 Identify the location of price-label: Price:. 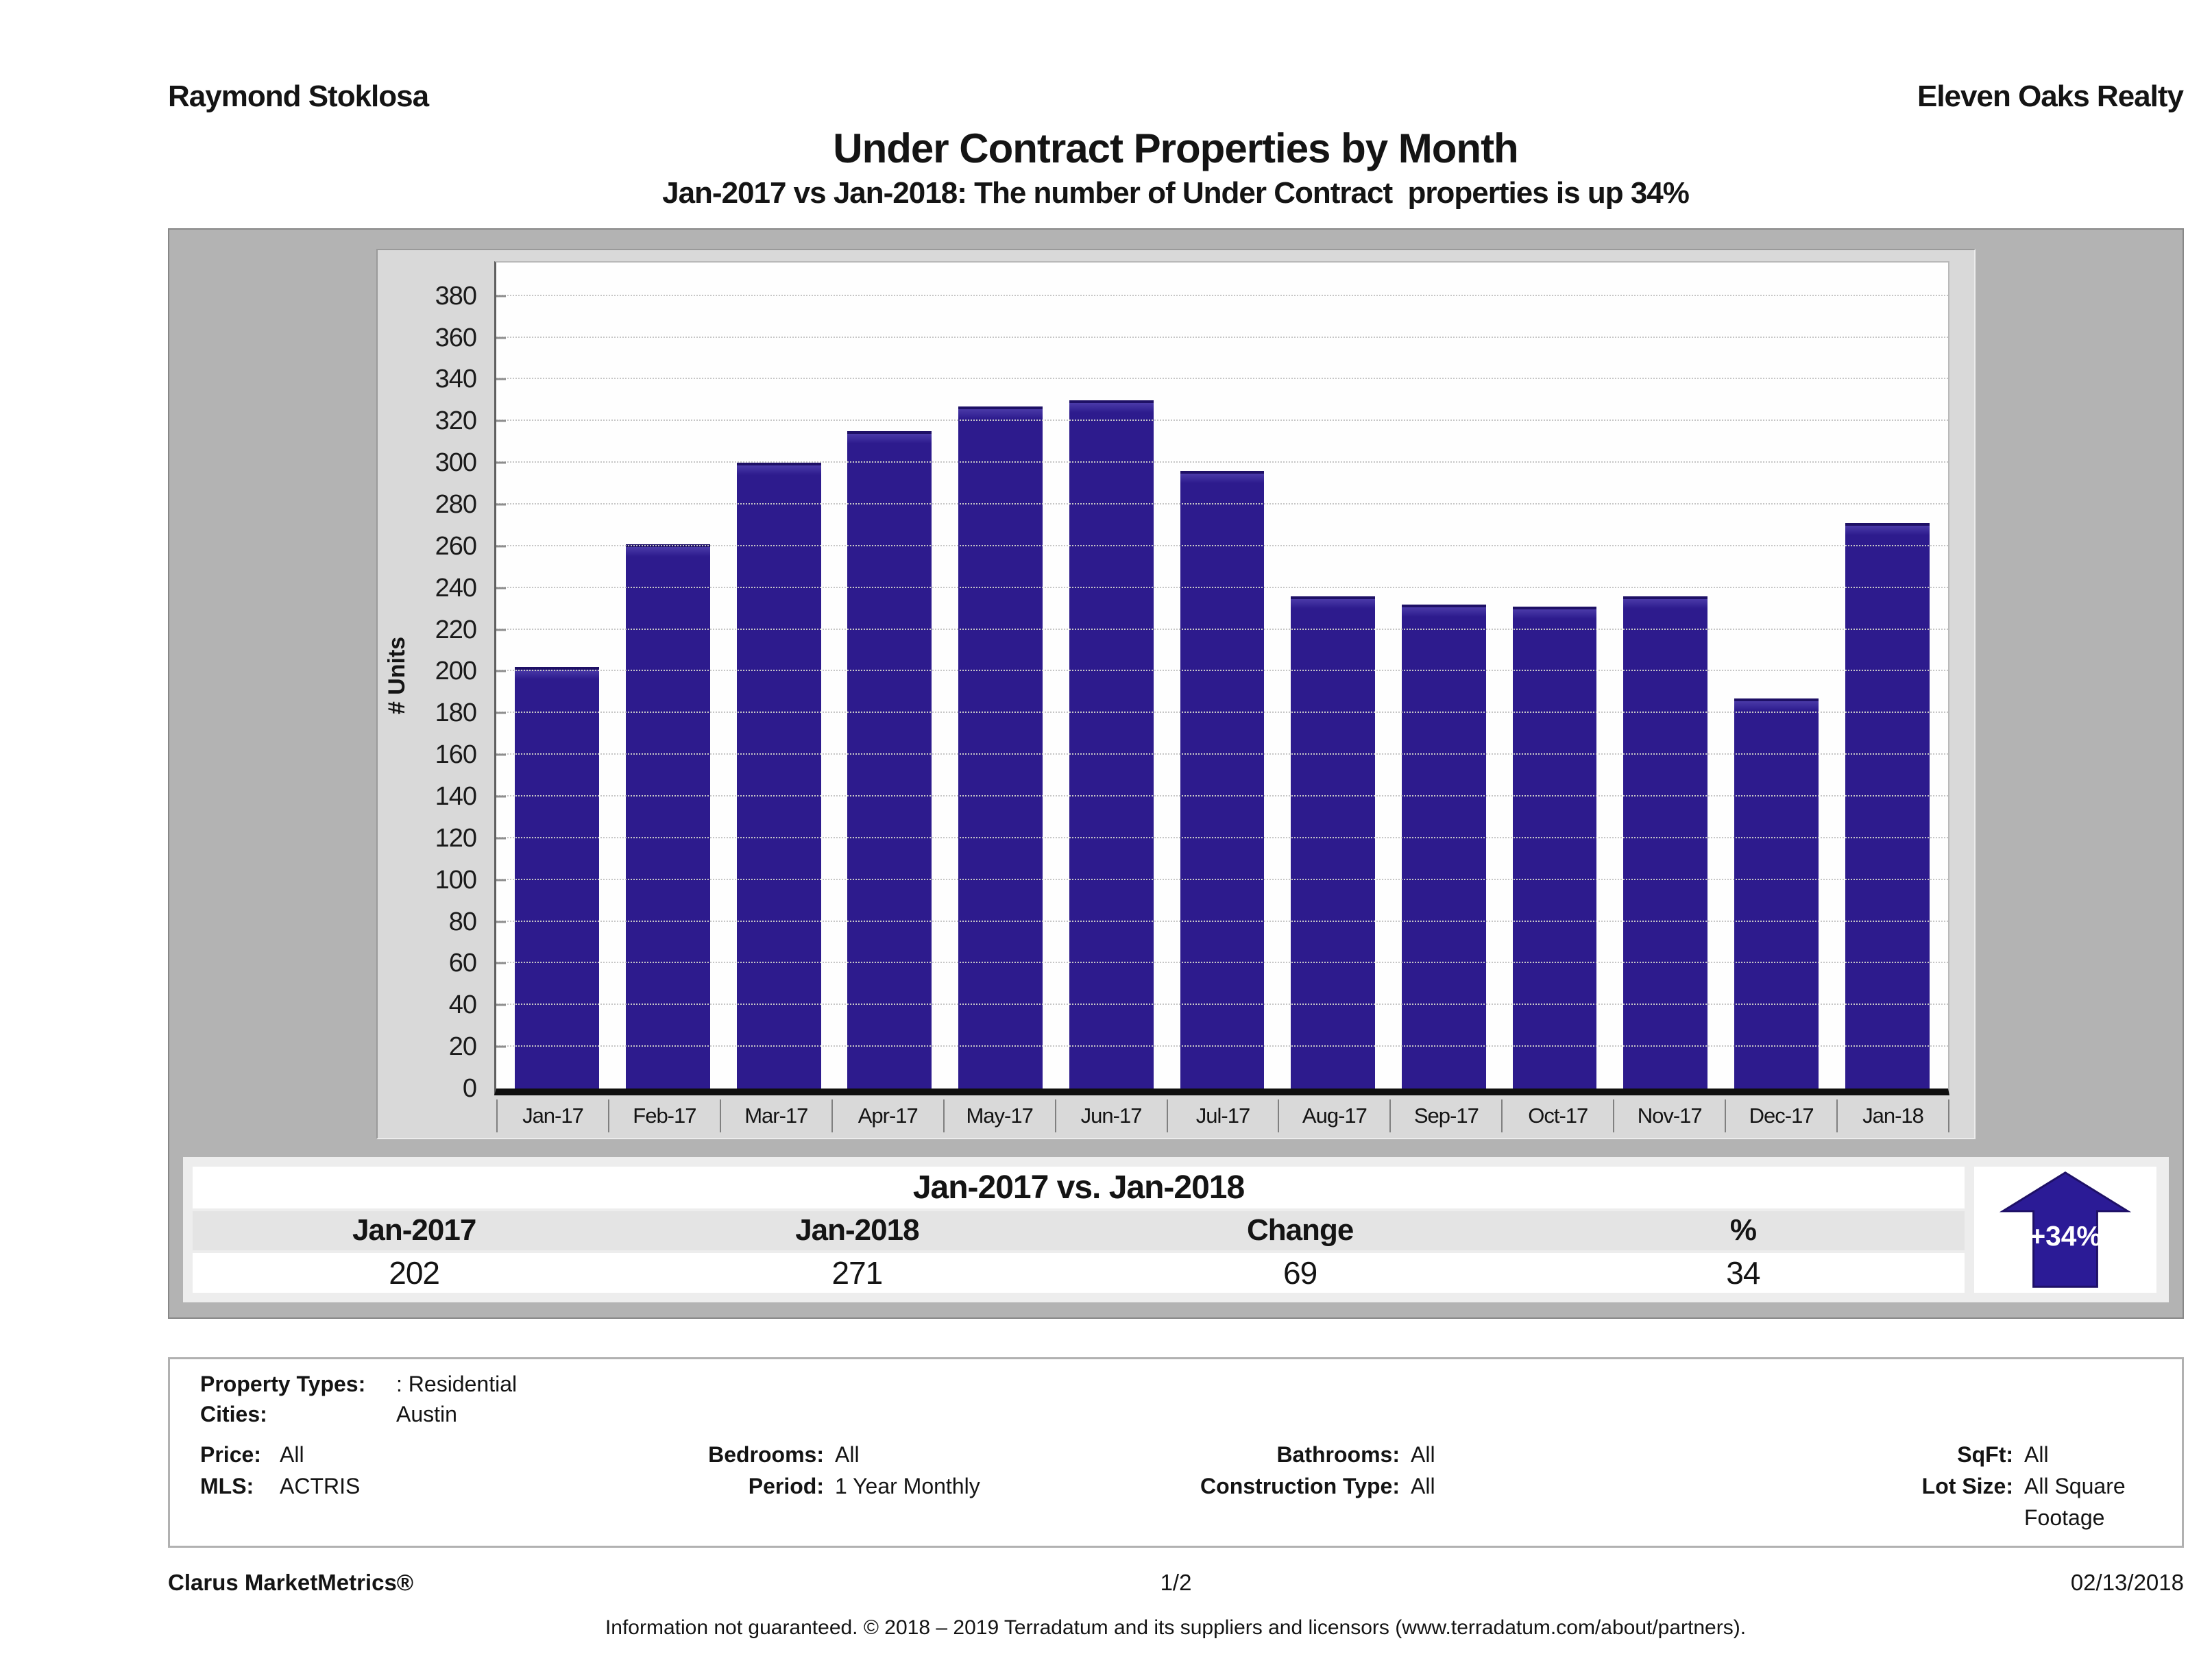
(231, 1454).